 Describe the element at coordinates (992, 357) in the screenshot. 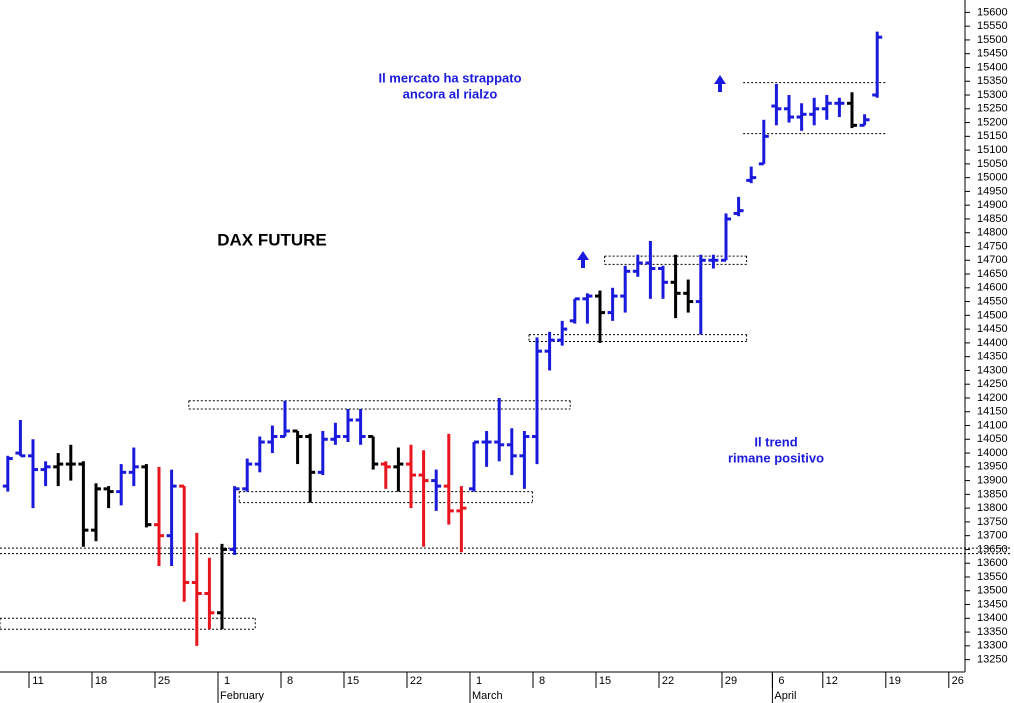

I see `y-tick-label: 14350` at that location.